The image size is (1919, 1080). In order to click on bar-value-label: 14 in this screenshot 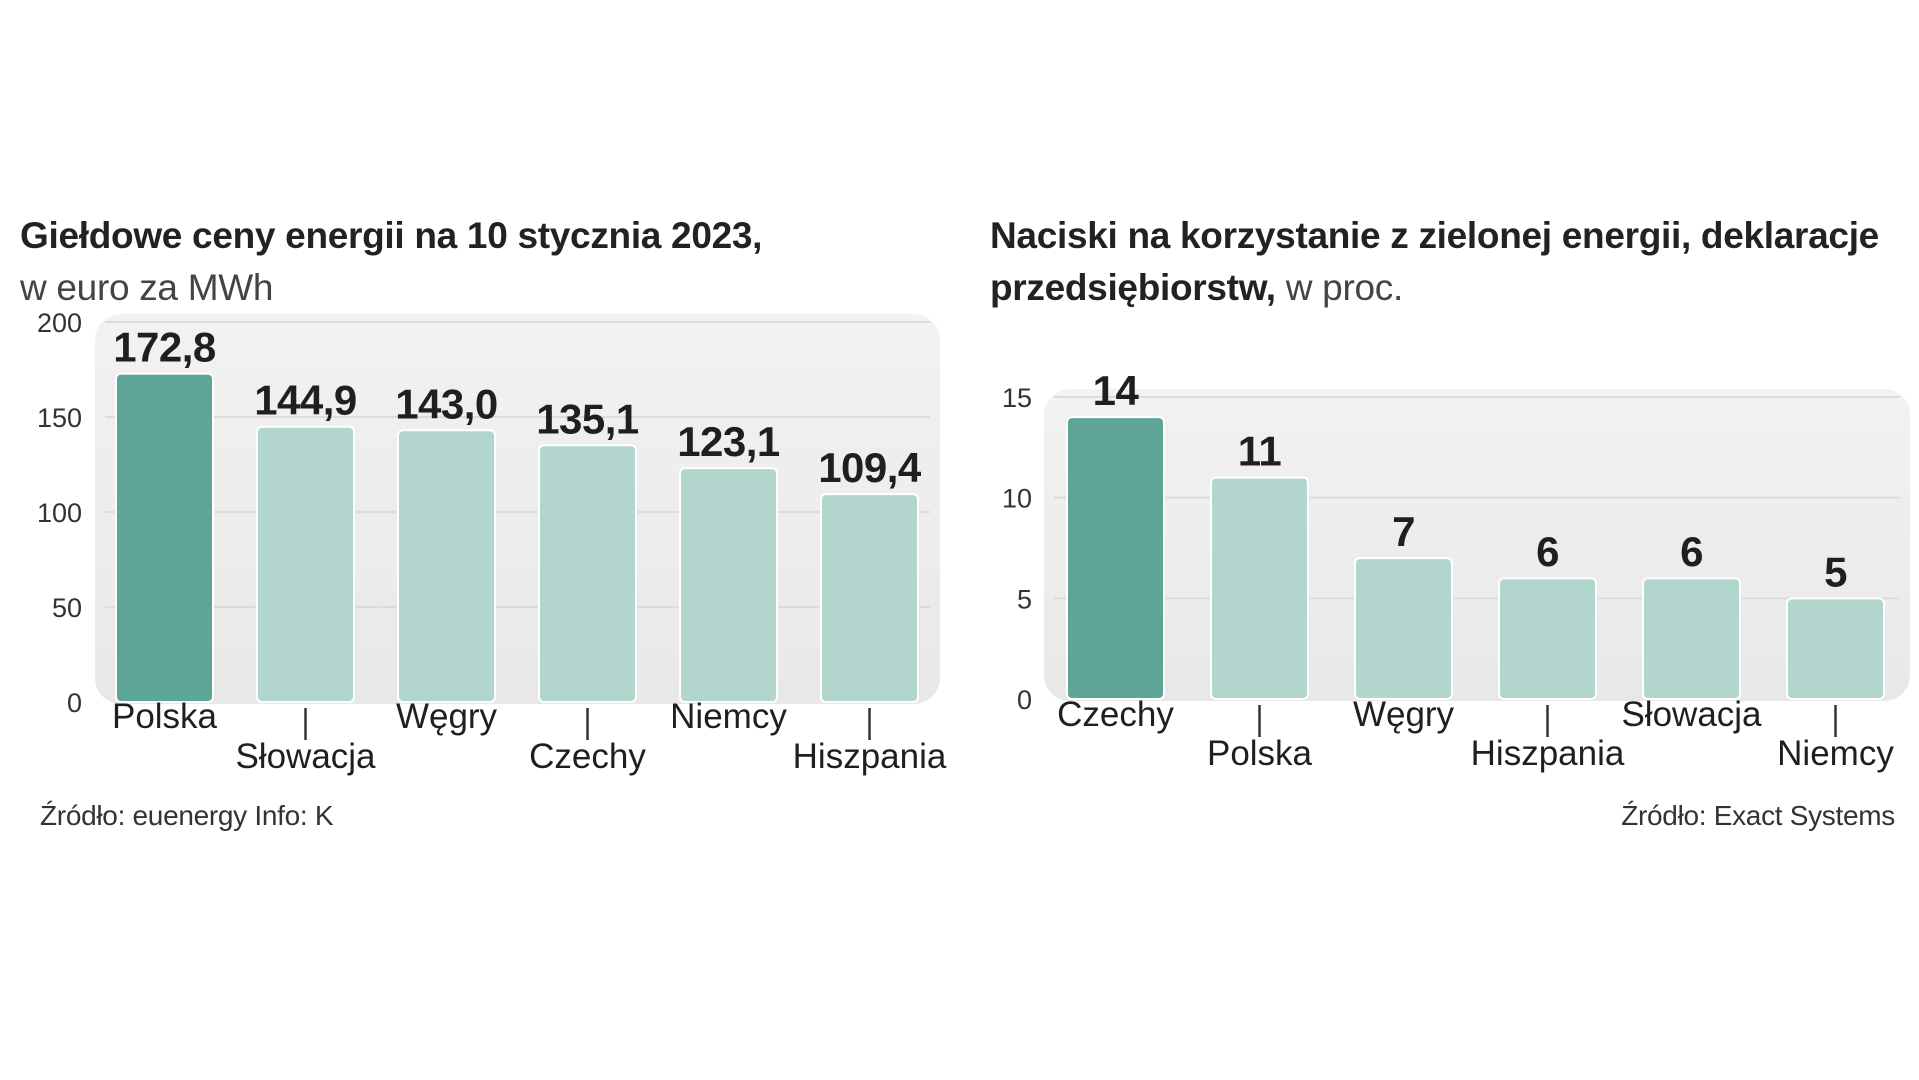, I will do `click(1116, 390)`.